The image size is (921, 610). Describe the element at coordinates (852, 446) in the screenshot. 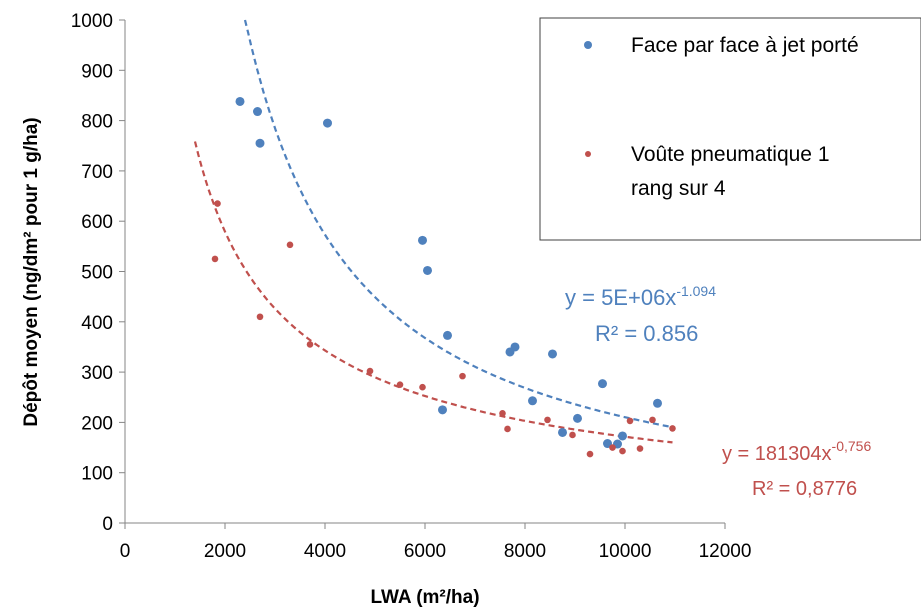

I see `equation-exponent-series-2: -0,756` at that location.